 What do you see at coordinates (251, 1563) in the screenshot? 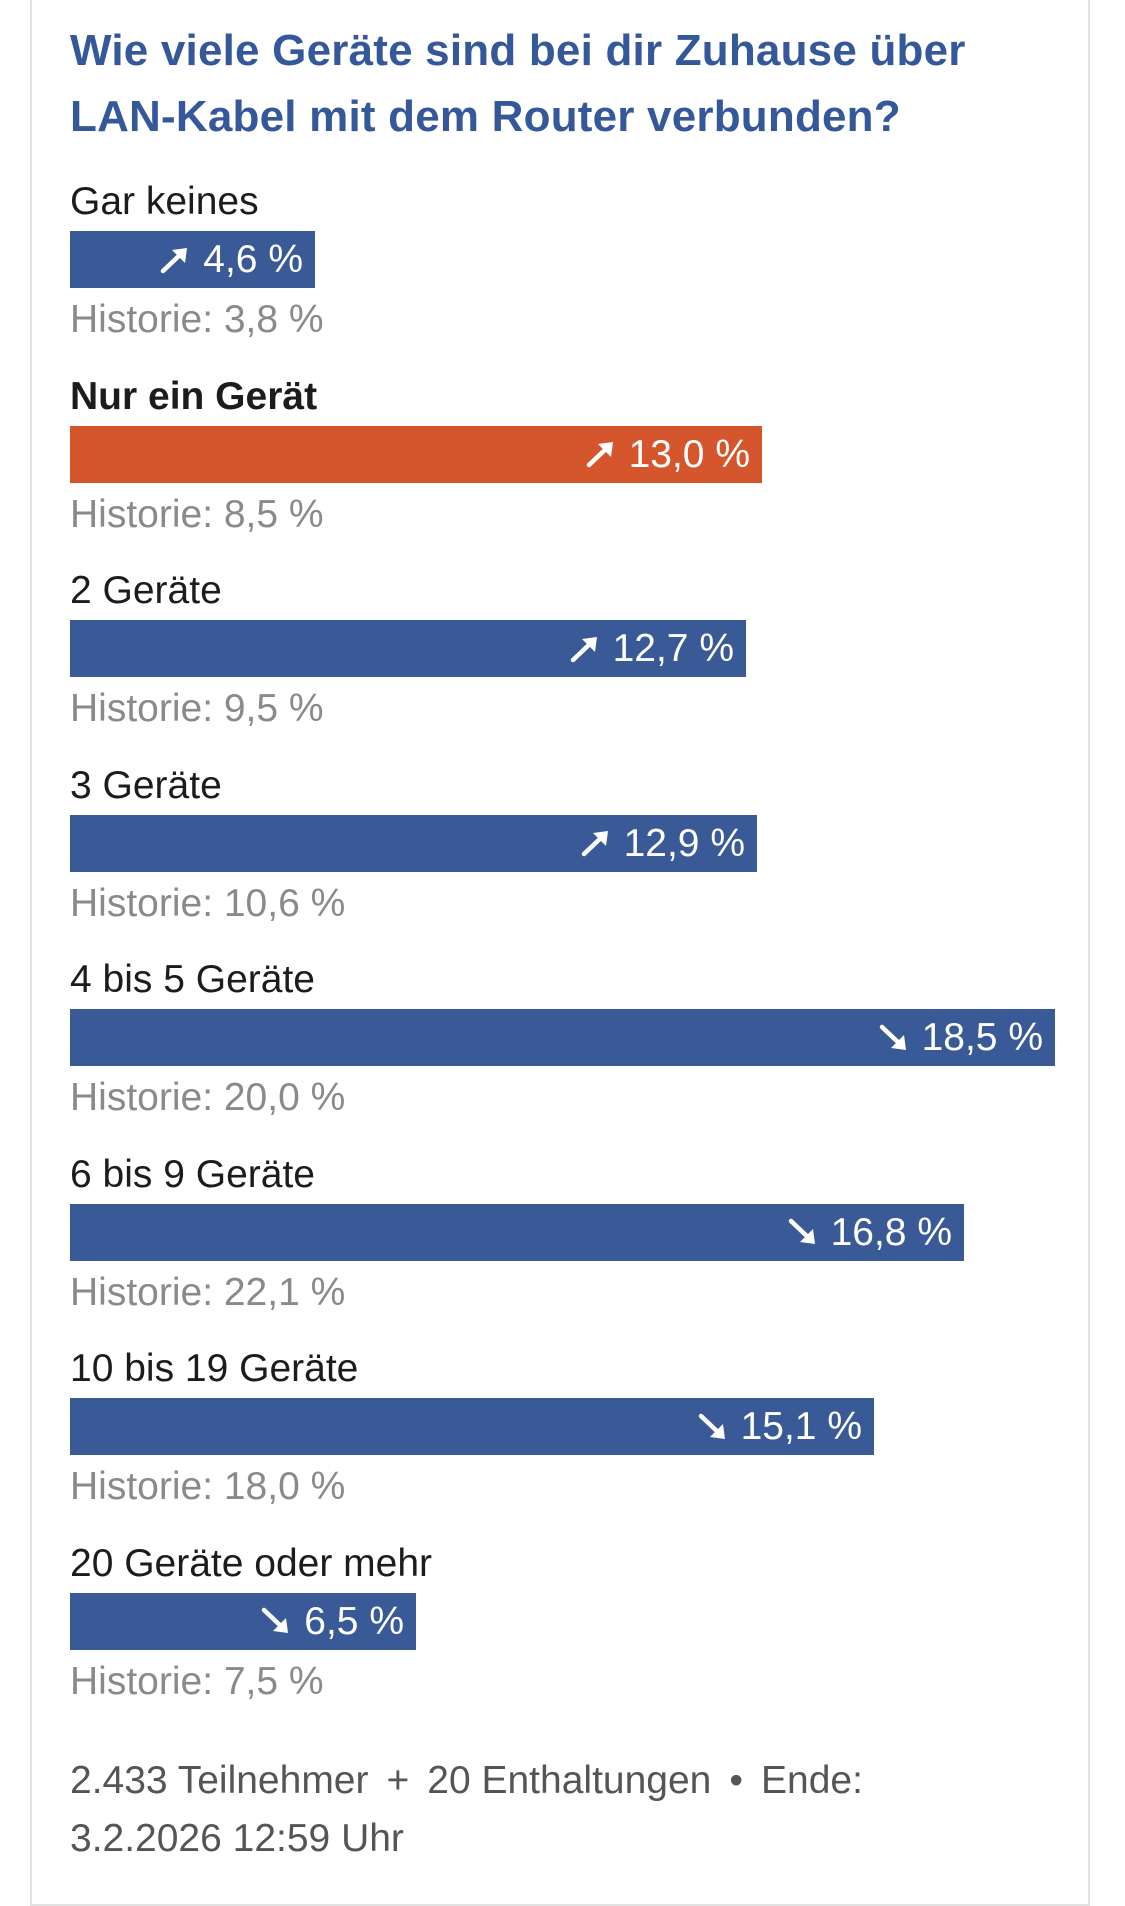
I see `option-label: 20 Geräte oder mehr` at bounding box center [251, 1563].